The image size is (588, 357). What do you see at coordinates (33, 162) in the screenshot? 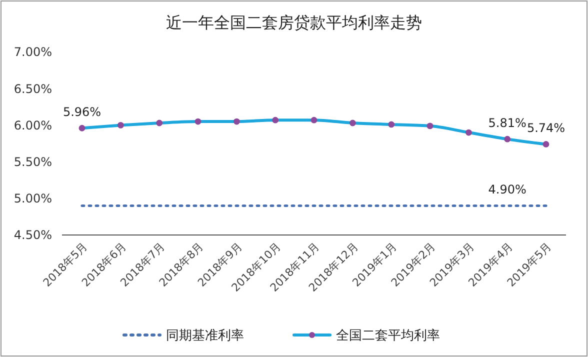
I see `y-tick-label: 5.50%` at bounding box center [33, 162].